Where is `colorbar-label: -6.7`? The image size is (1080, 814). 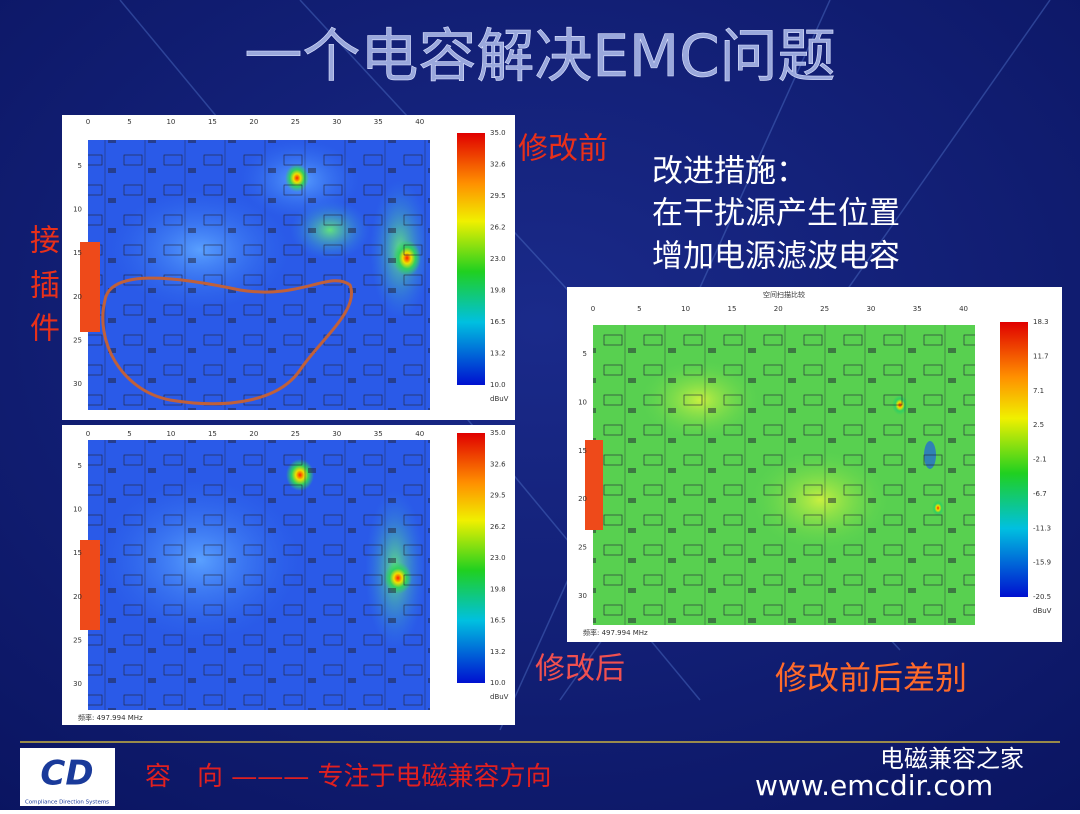
colorbar-label: -6.7 is located at coordinates (1040, 494).